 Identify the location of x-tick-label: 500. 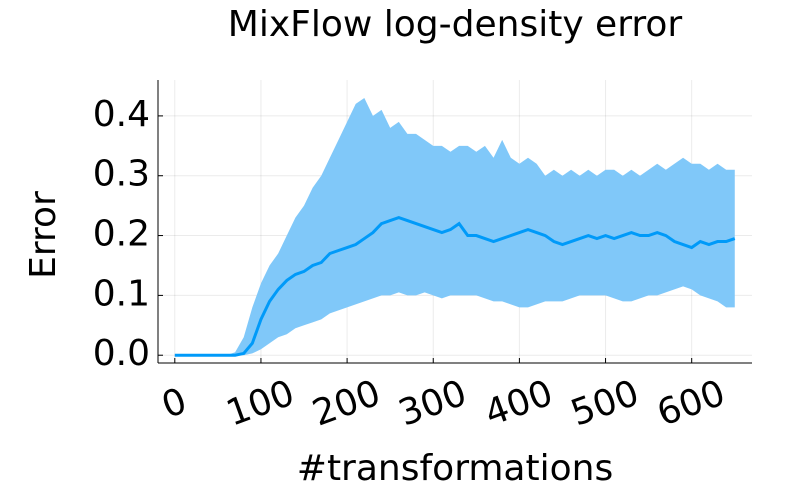
(605, 404).